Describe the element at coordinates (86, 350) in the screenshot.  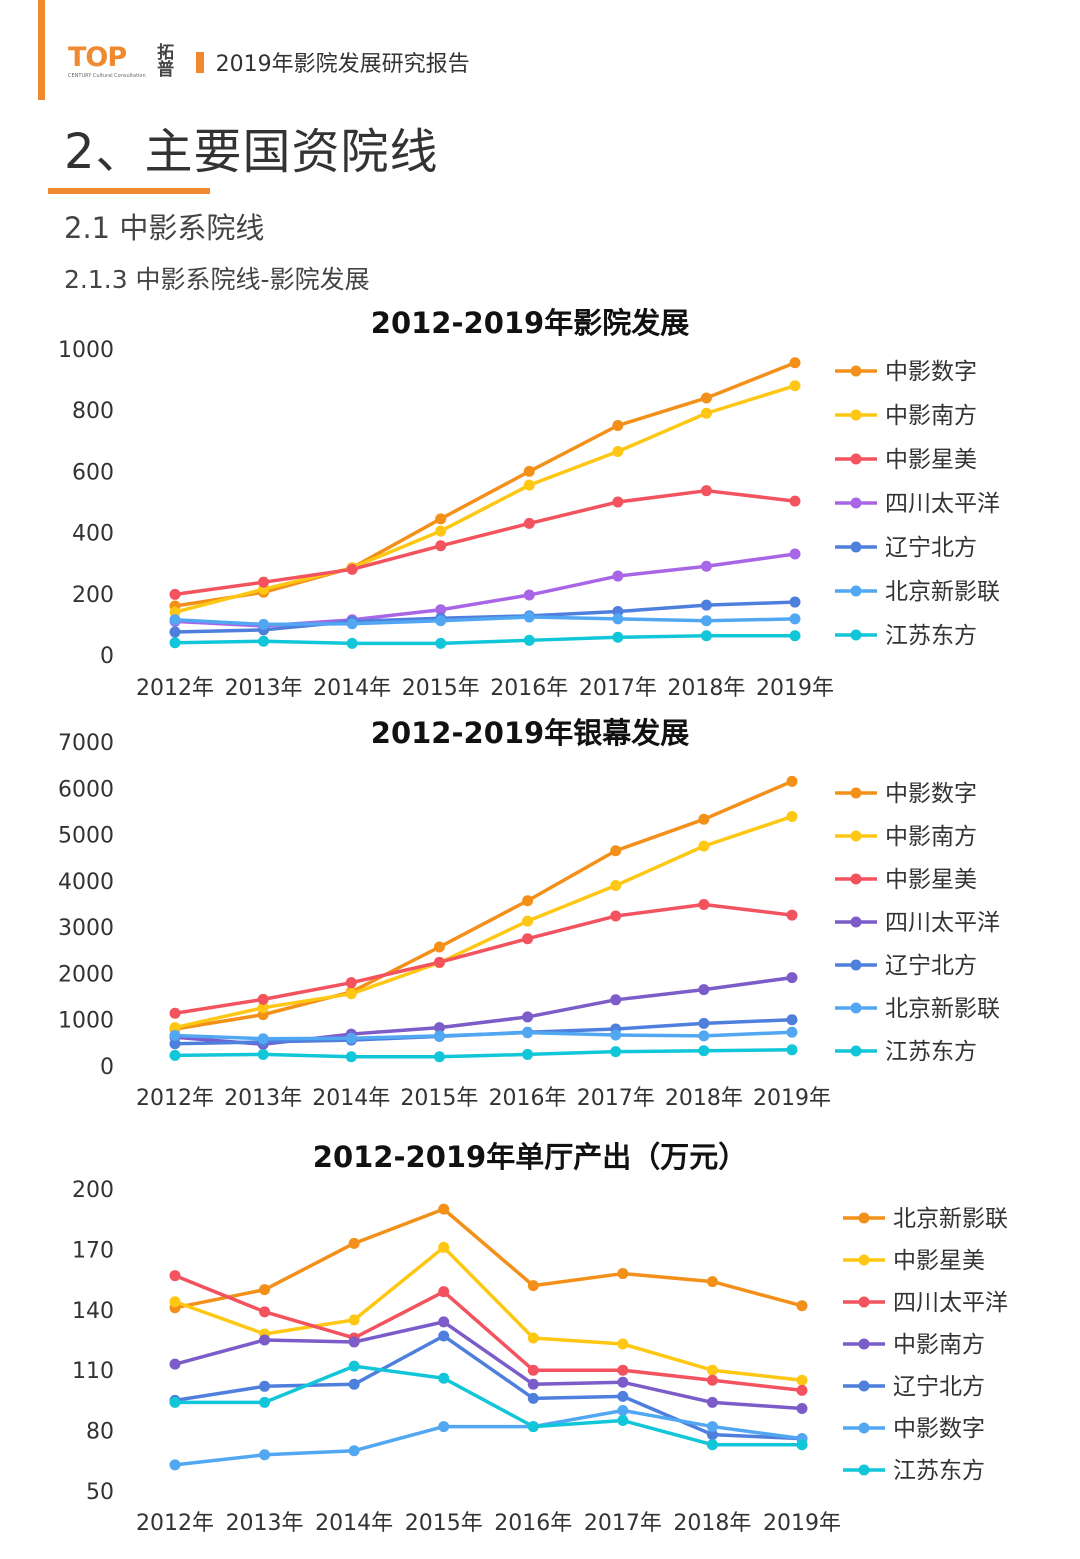
I see `y-tick-label: 1000` at that location.